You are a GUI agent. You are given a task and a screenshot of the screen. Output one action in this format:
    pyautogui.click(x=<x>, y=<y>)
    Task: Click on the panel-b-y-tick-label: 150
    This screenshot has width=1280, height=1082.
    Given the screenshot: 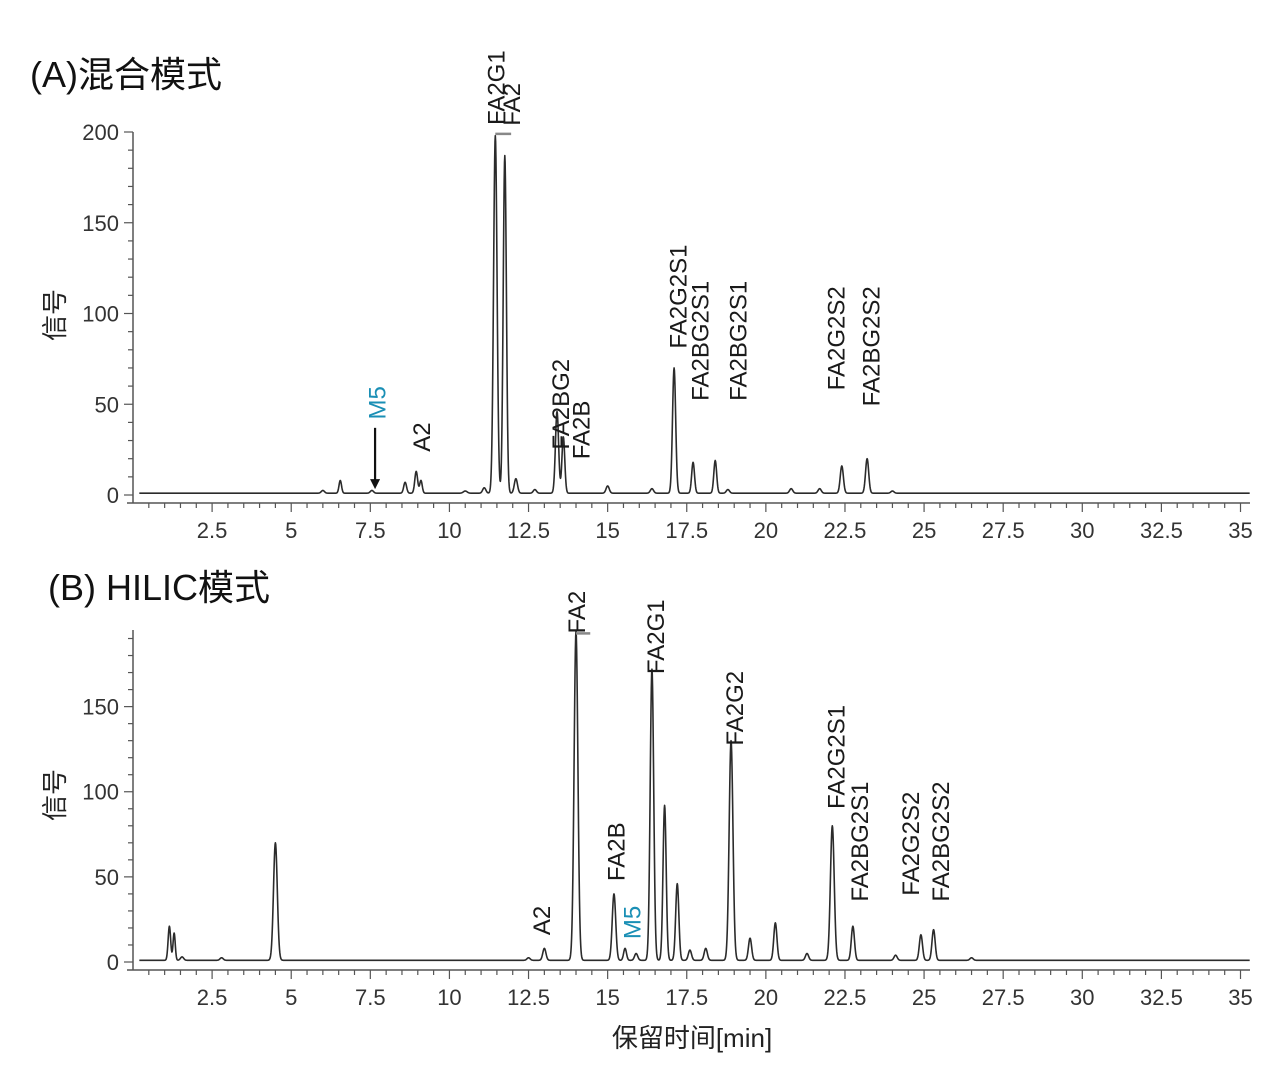 What is the action you would take?
    pyautogui.click(x=100, y=707)
    